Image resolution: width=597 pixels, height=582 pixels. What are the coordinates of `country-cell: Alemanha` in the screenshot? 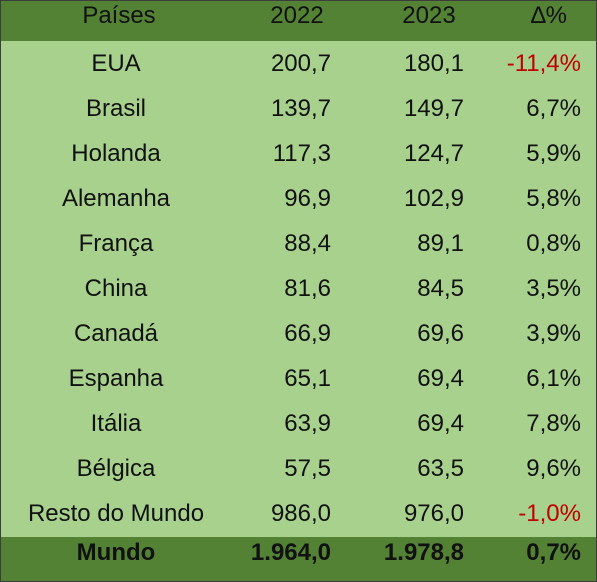 It's located at (116, 198).